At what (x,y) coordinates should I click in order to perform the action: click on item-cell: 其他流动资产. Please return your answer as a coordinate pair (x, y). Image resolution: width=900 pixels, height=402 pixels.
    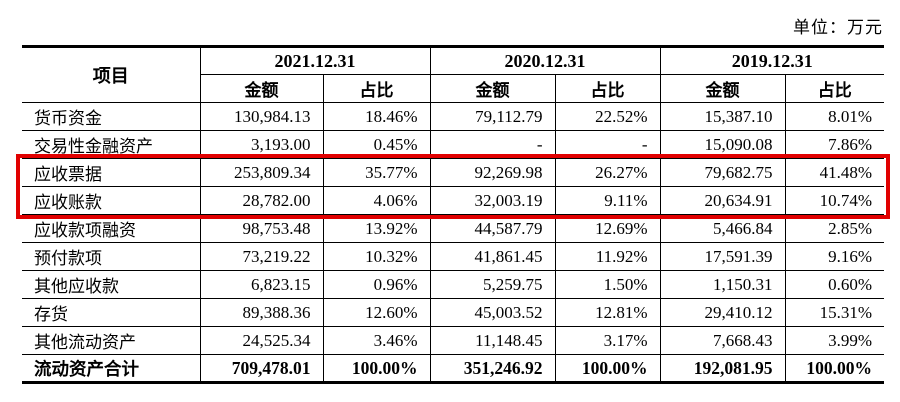
    Looking at the image, I should click on (111, 340).